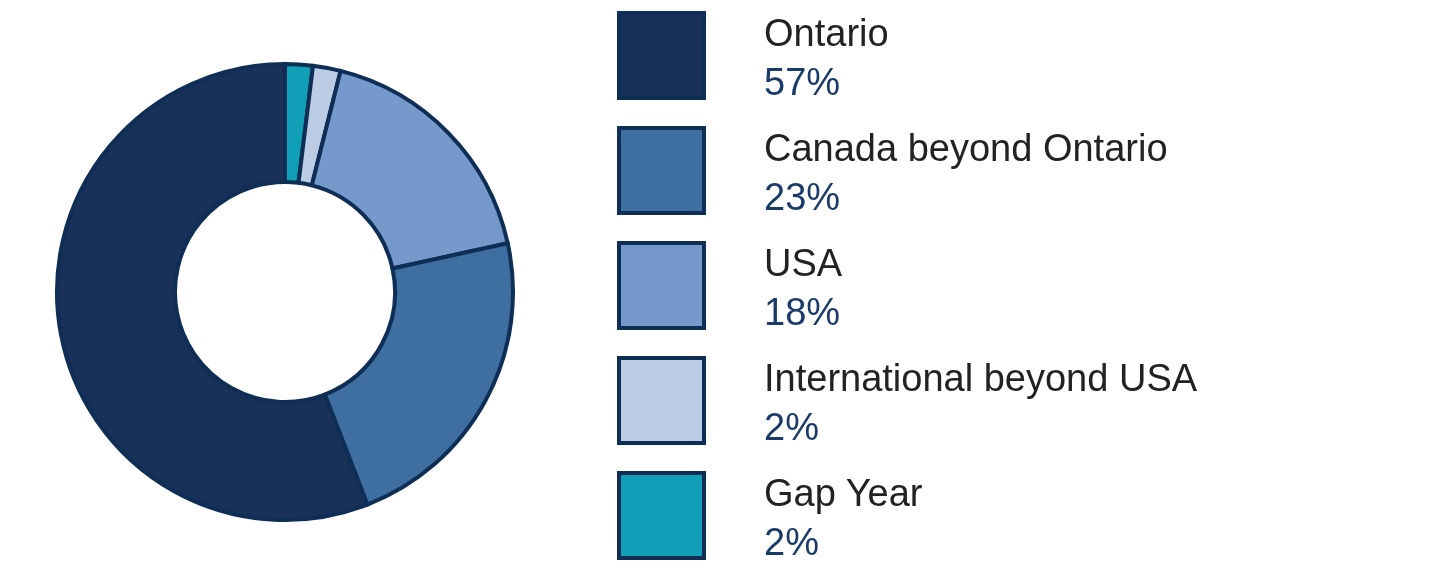 The height and width of the screenshot is (570, 1435). Describe the element at coordinates (966, 148) in the screenshot. I see `legend-label: Canada beyond Ontario` at that location.